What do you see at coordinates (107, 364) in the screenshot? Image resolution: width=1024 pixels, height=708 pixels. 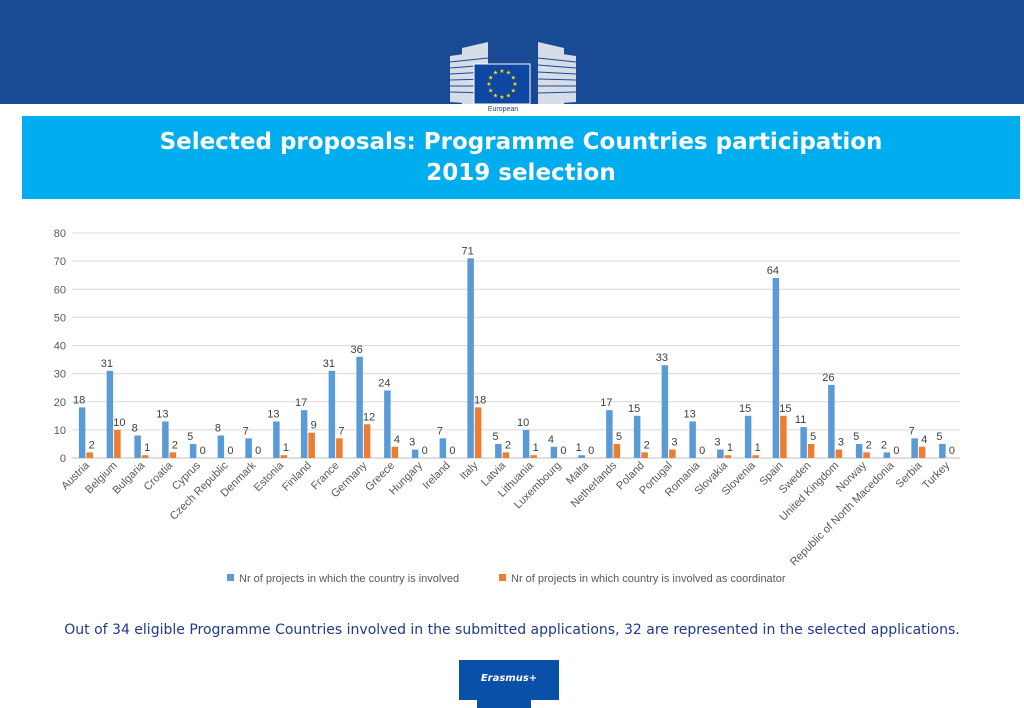 I see `data-label: 31` at bounding box center [107, 364].